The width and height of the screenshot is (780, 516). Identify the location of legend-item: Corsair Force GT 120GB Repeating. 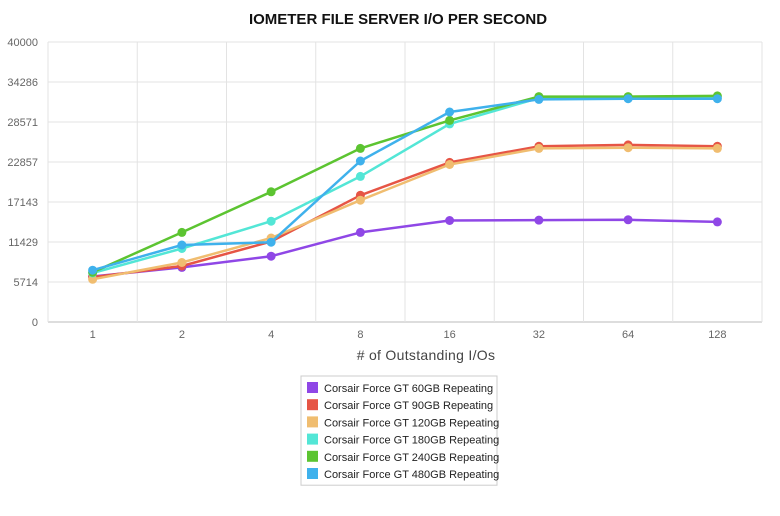
(403, 422).